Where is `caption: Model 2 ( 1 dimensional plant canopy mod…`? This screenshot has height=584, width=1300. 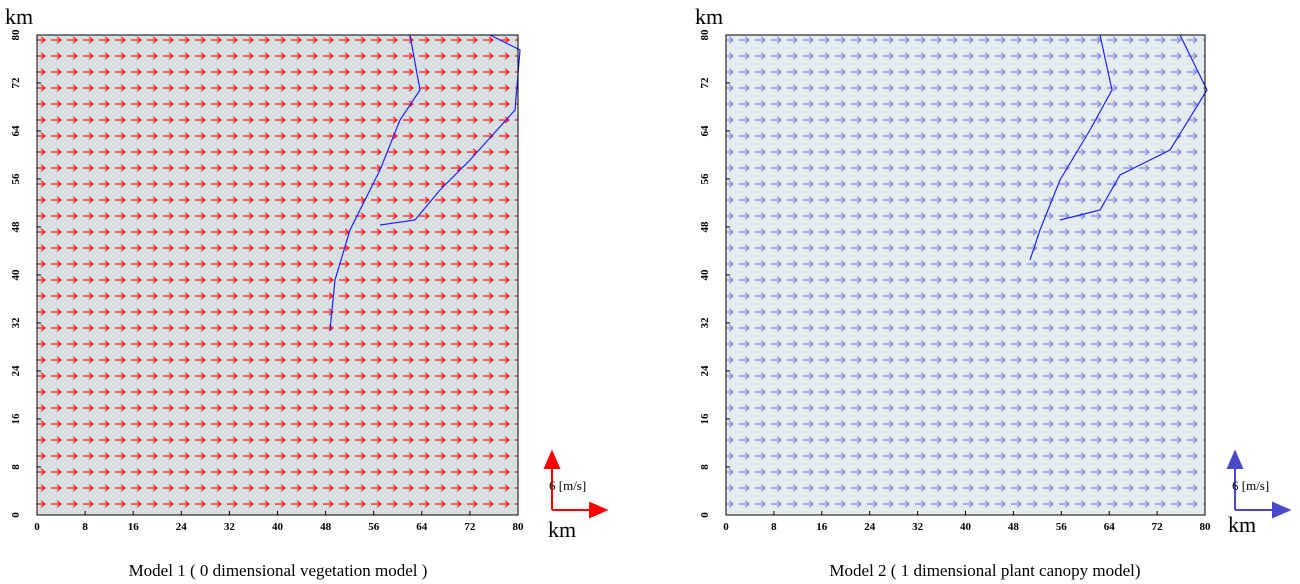
caption: Model 2 ( 1 dimensional plant canopy mod… is located at coordinates (984, 570).